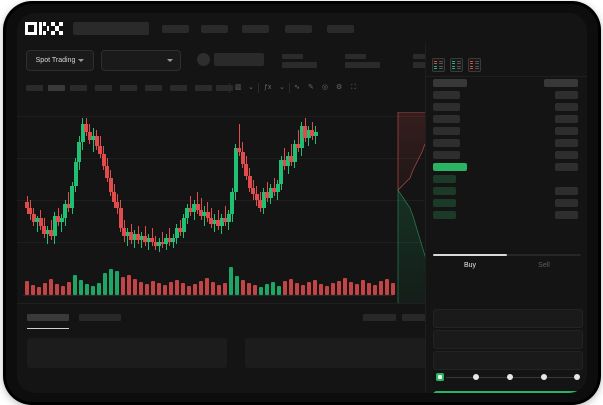 The image size is (603, 405). I want to click on orders-tab-open, so click(48, 317).